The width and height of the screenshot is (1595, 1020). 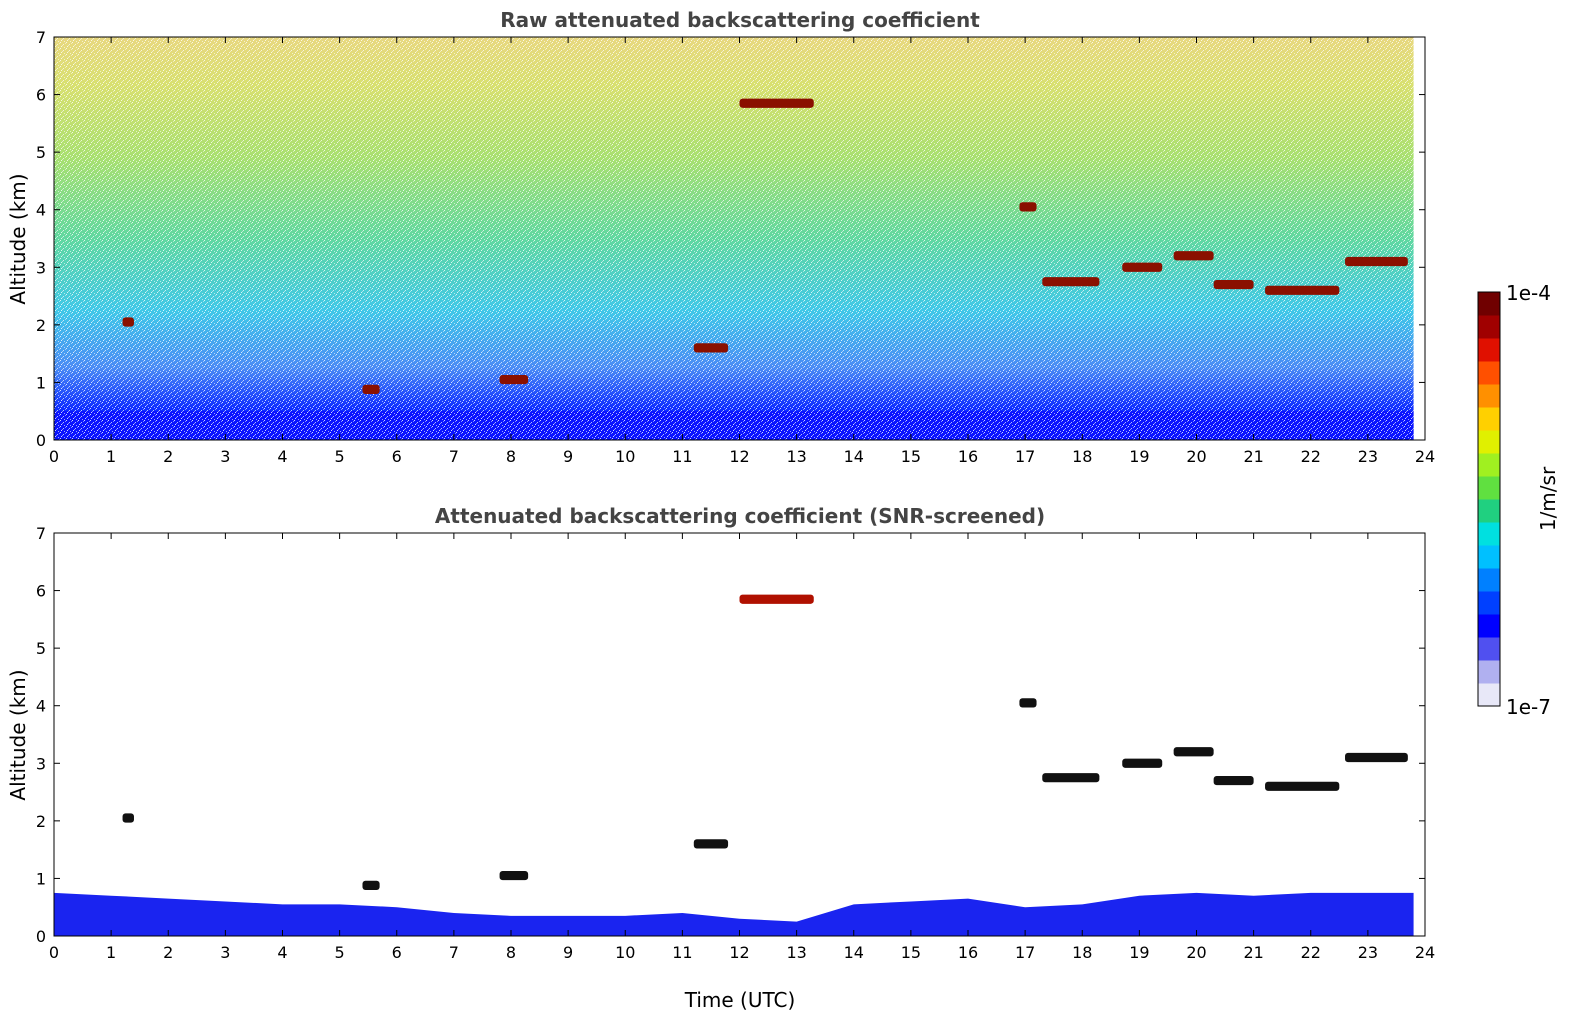 I want to click on y-tick-label: 6, so click(x=41, y=591).